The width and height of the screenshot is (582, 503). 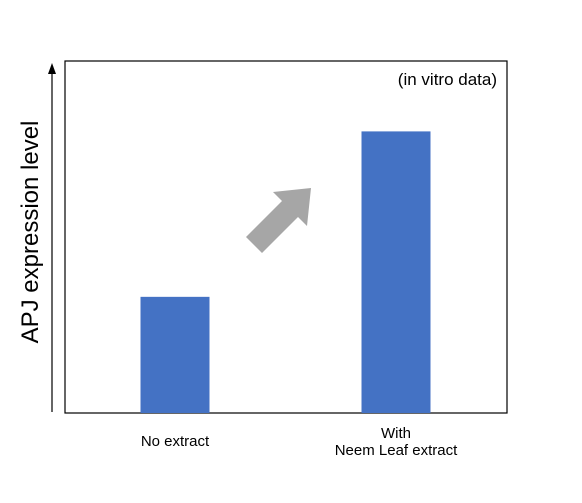 What do you see at coordinates (447, 79) in the screenshot?
I see `annotation-in-vitro: (in vitro data)` at bounding box center [447, 79].